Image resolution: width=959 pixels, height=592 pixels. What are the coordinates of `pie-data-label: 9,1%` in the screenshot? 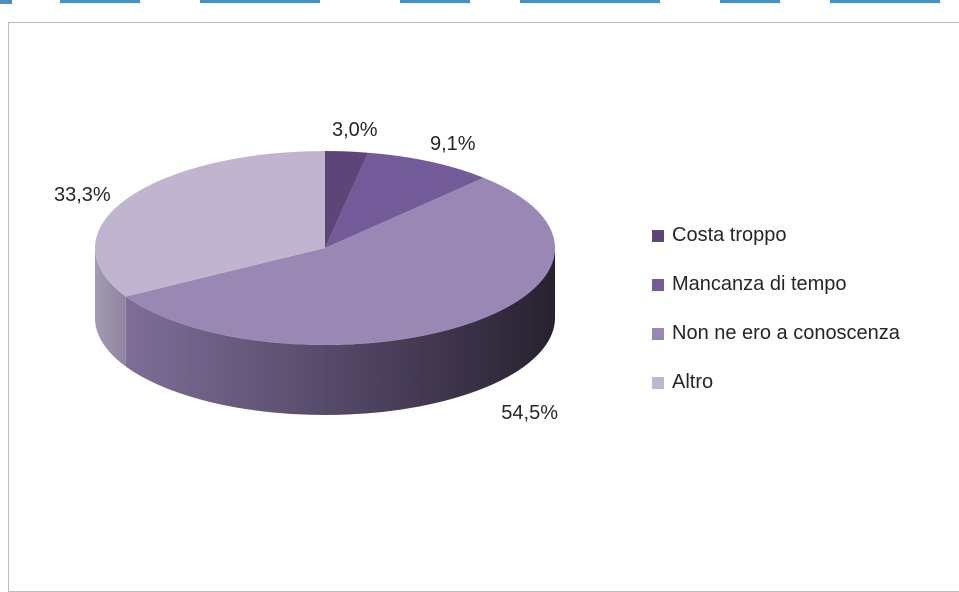 It's located at (453, 144).